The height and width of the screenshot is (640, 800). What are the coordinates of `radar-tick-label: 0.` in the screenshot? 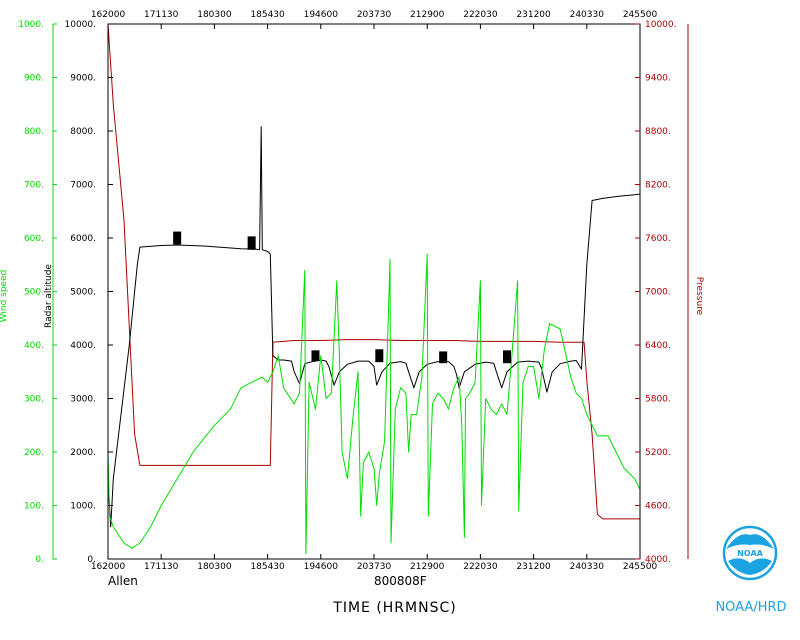 It's located at (91, 560).